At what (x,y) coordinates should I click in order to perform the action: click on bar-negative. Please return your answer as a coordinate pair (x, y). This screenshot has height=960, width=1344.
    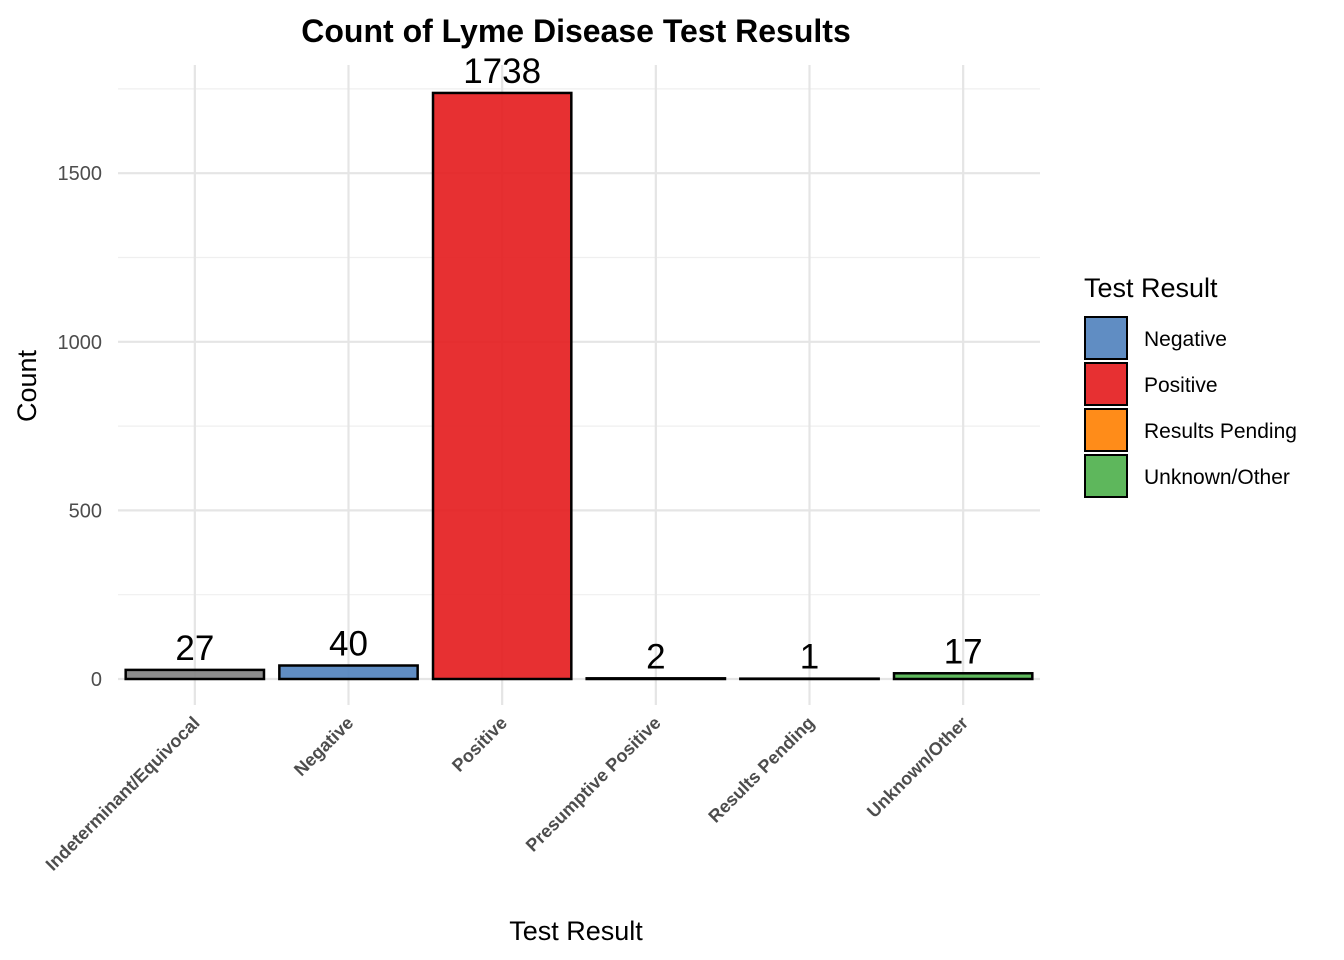
    Looking at the image, I should click on (348, 672).